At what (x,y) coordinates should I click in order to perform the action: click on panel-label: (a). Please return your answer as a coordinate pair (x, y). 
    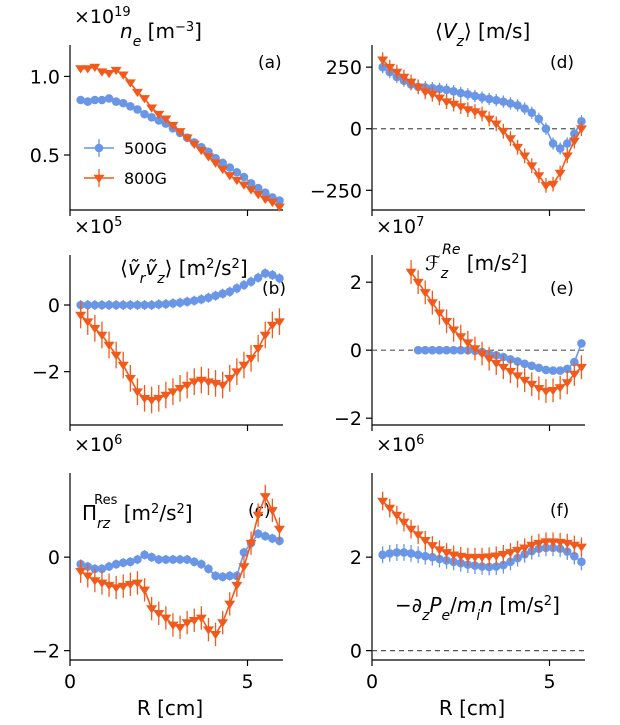
    Looking at the image, I should click on (270, 63).